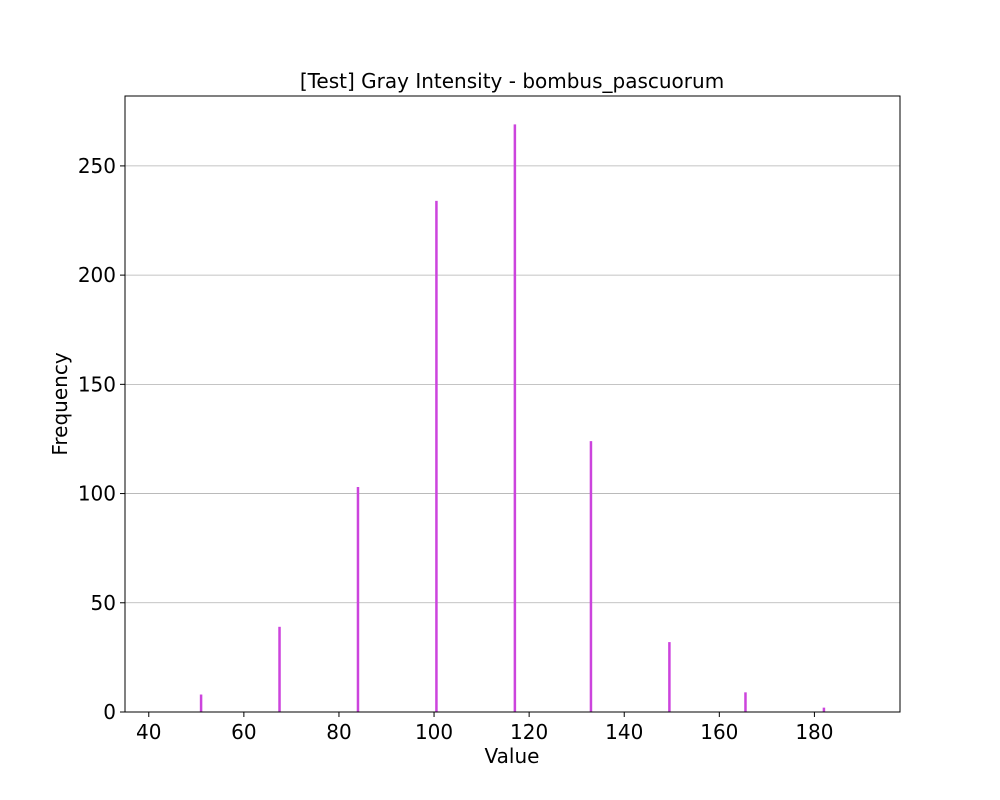  I want to click on y-tick-label: 0, so click(109, 712).